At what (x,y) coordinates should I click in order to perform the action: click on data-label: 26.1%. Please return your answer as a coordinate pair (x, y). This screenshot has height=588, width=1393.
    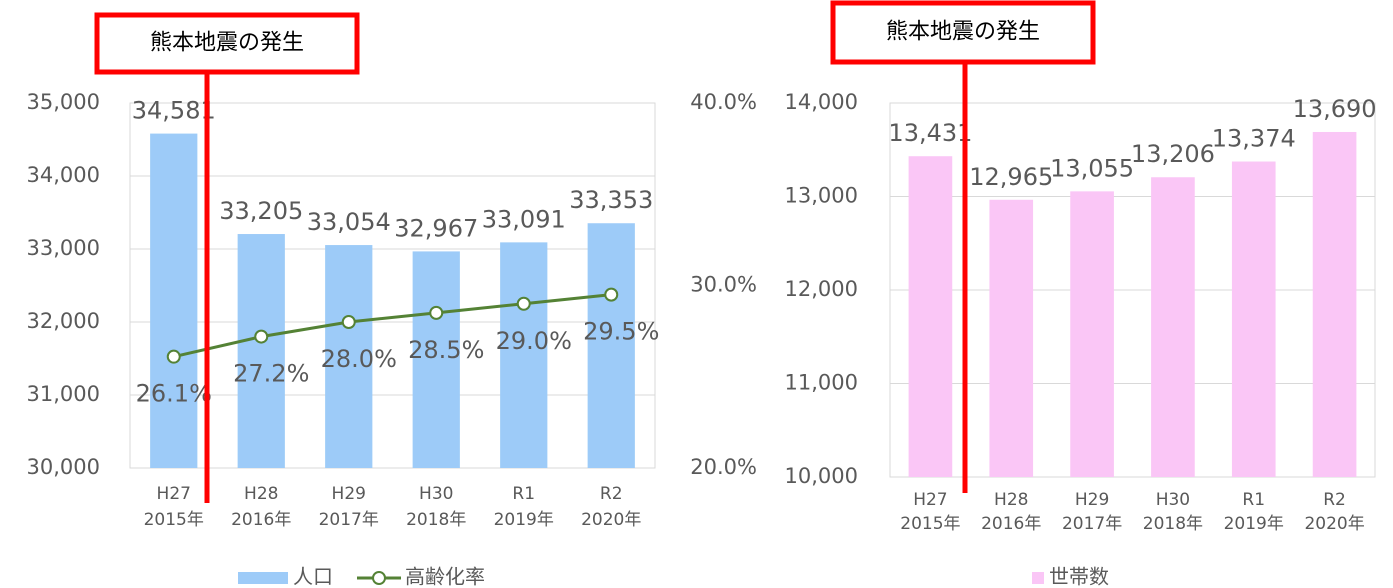
    Looking at the image, I should click on (174, 394).